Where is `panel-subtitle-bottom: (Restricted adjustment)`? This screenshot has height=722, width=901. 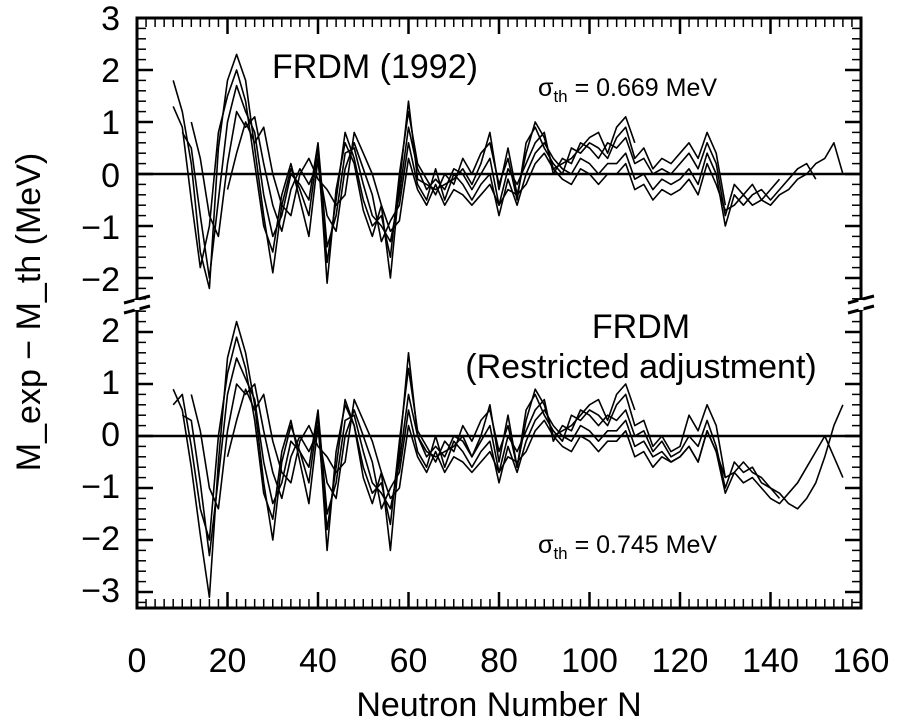 panel-subtitle-bottom: (Restricted adjustment) is located at coordinates (640, 367).